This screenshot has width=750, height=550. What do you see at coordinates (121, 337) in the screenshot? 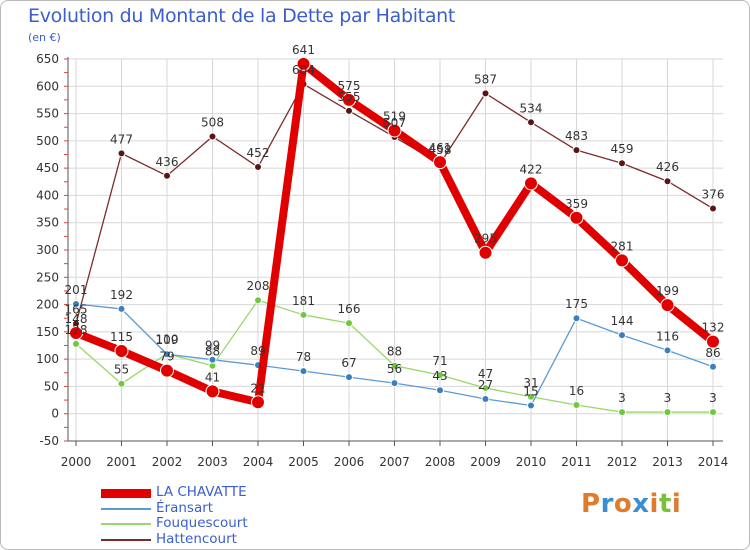
I see `data-label: 115` at bounding box center [121, 337].